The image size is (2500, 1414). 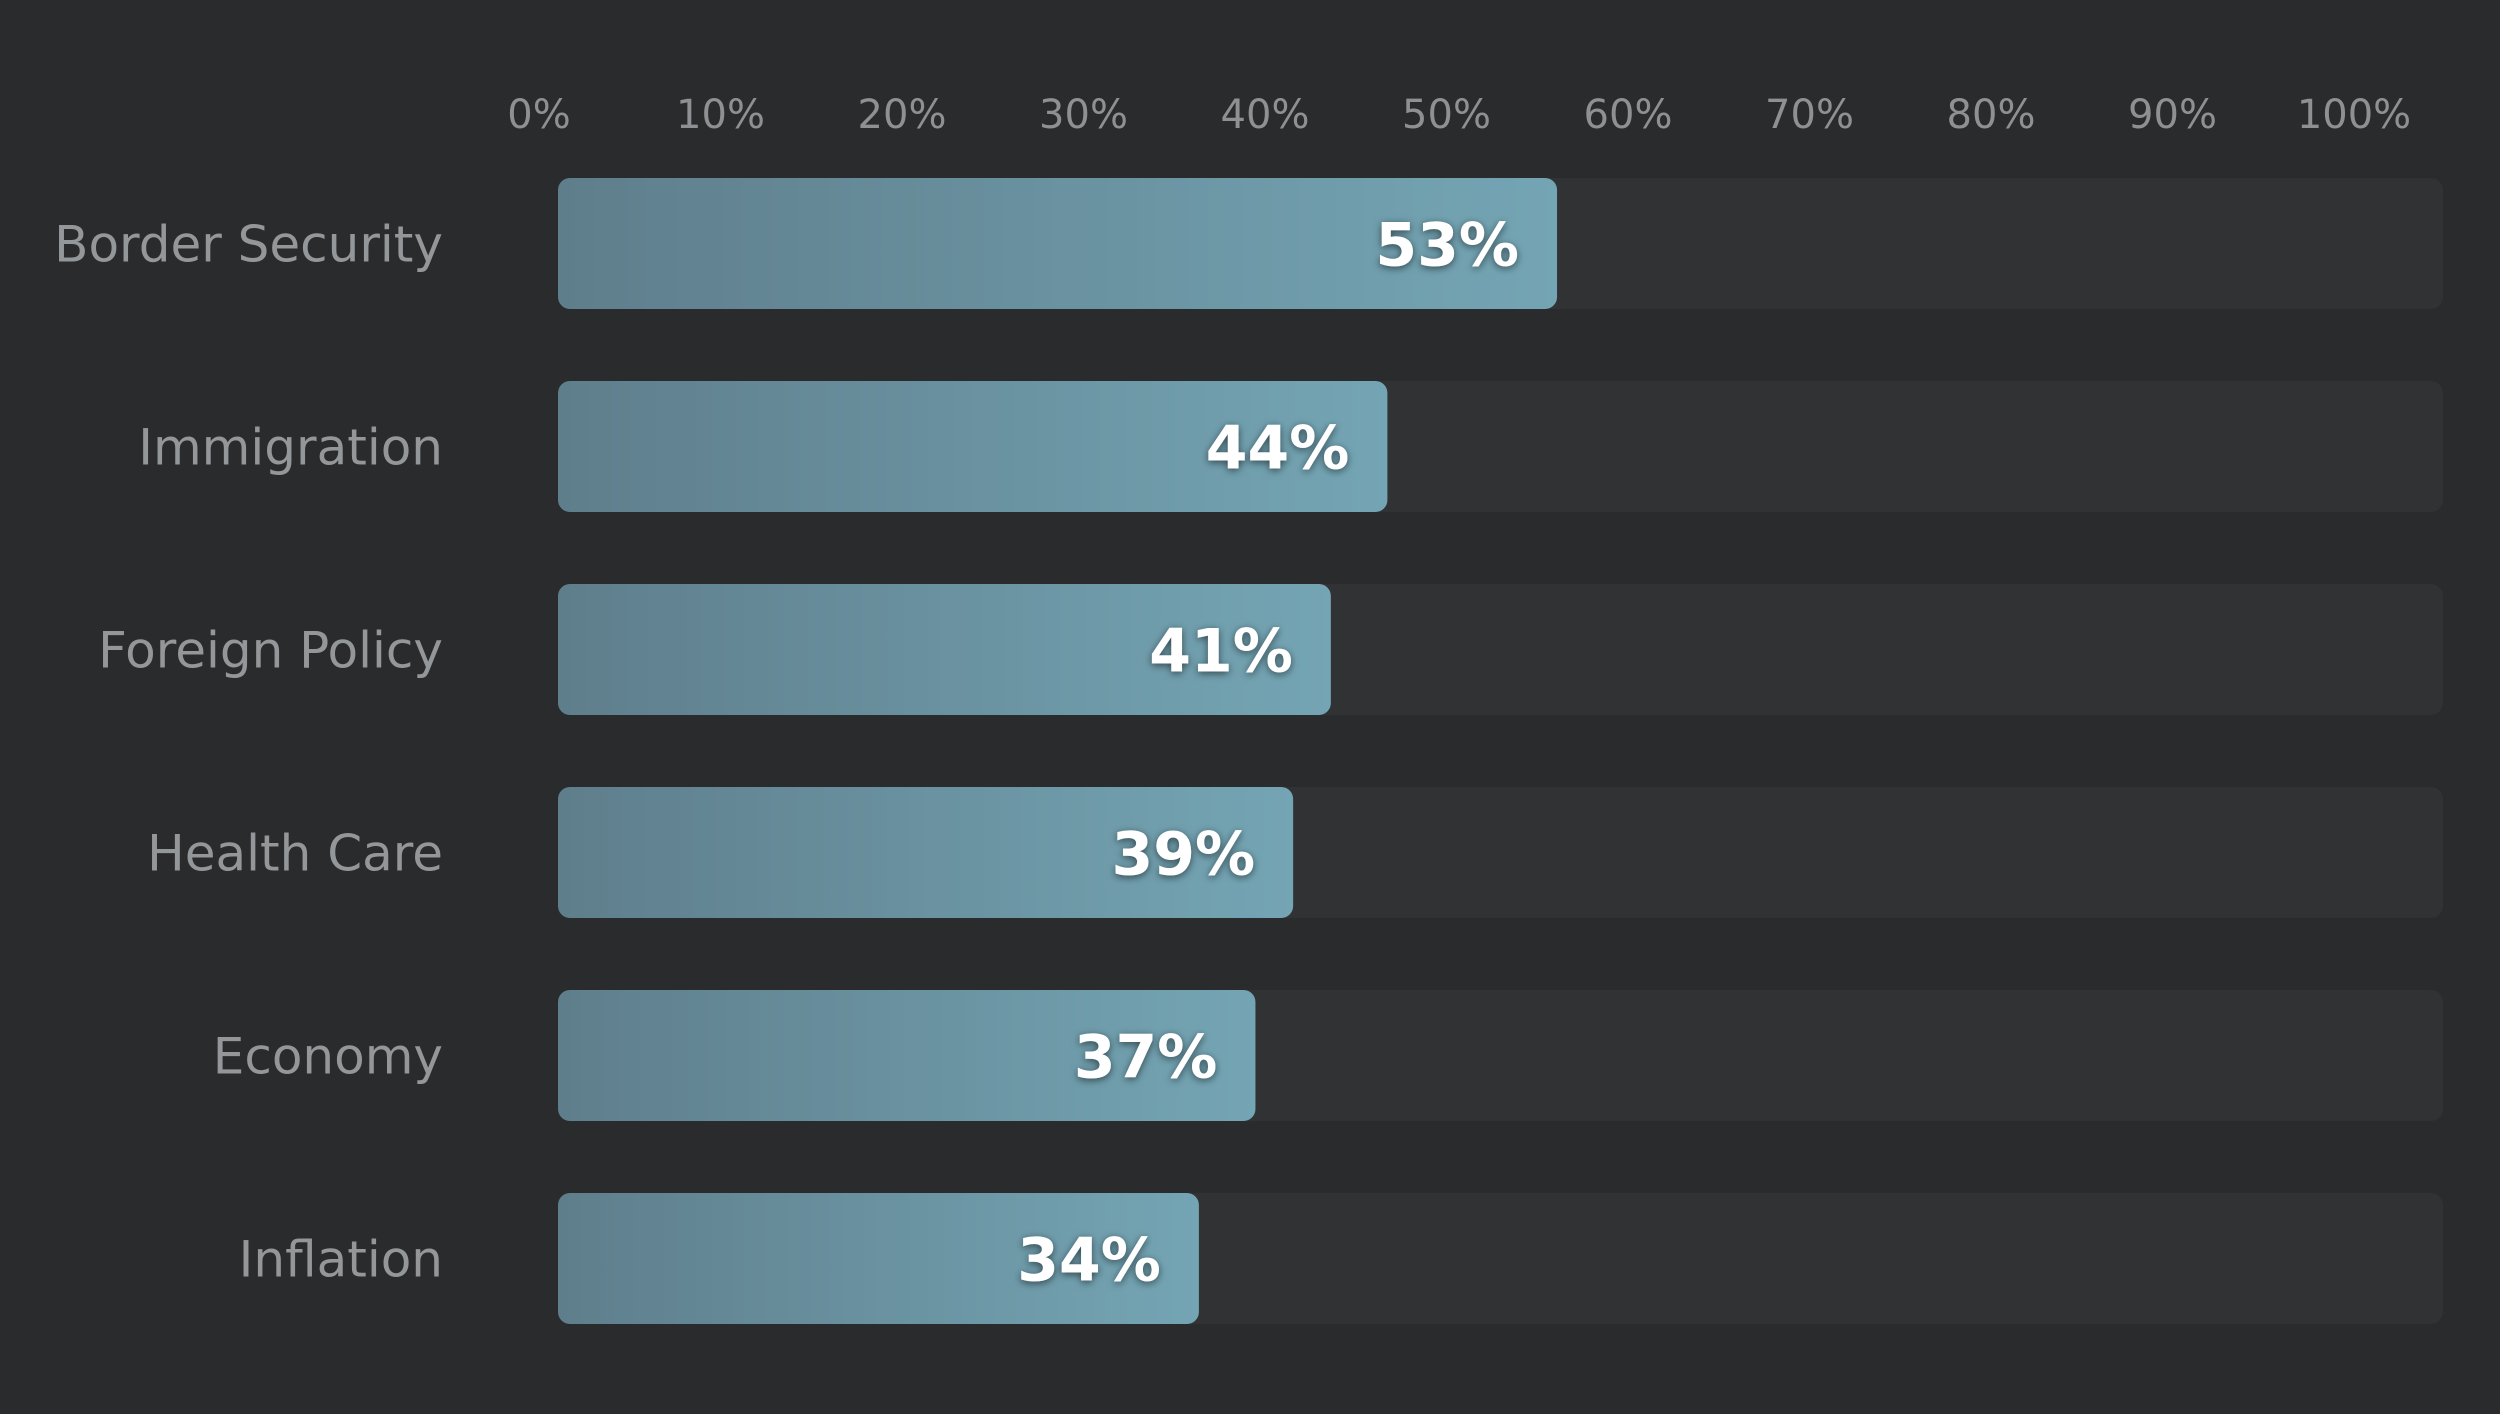 I want to click on x-axis-ticks: 0% 10% 20% 30% 40% 50% 60% 70% 80% 90% 100%, so click(x=1459, y=115).